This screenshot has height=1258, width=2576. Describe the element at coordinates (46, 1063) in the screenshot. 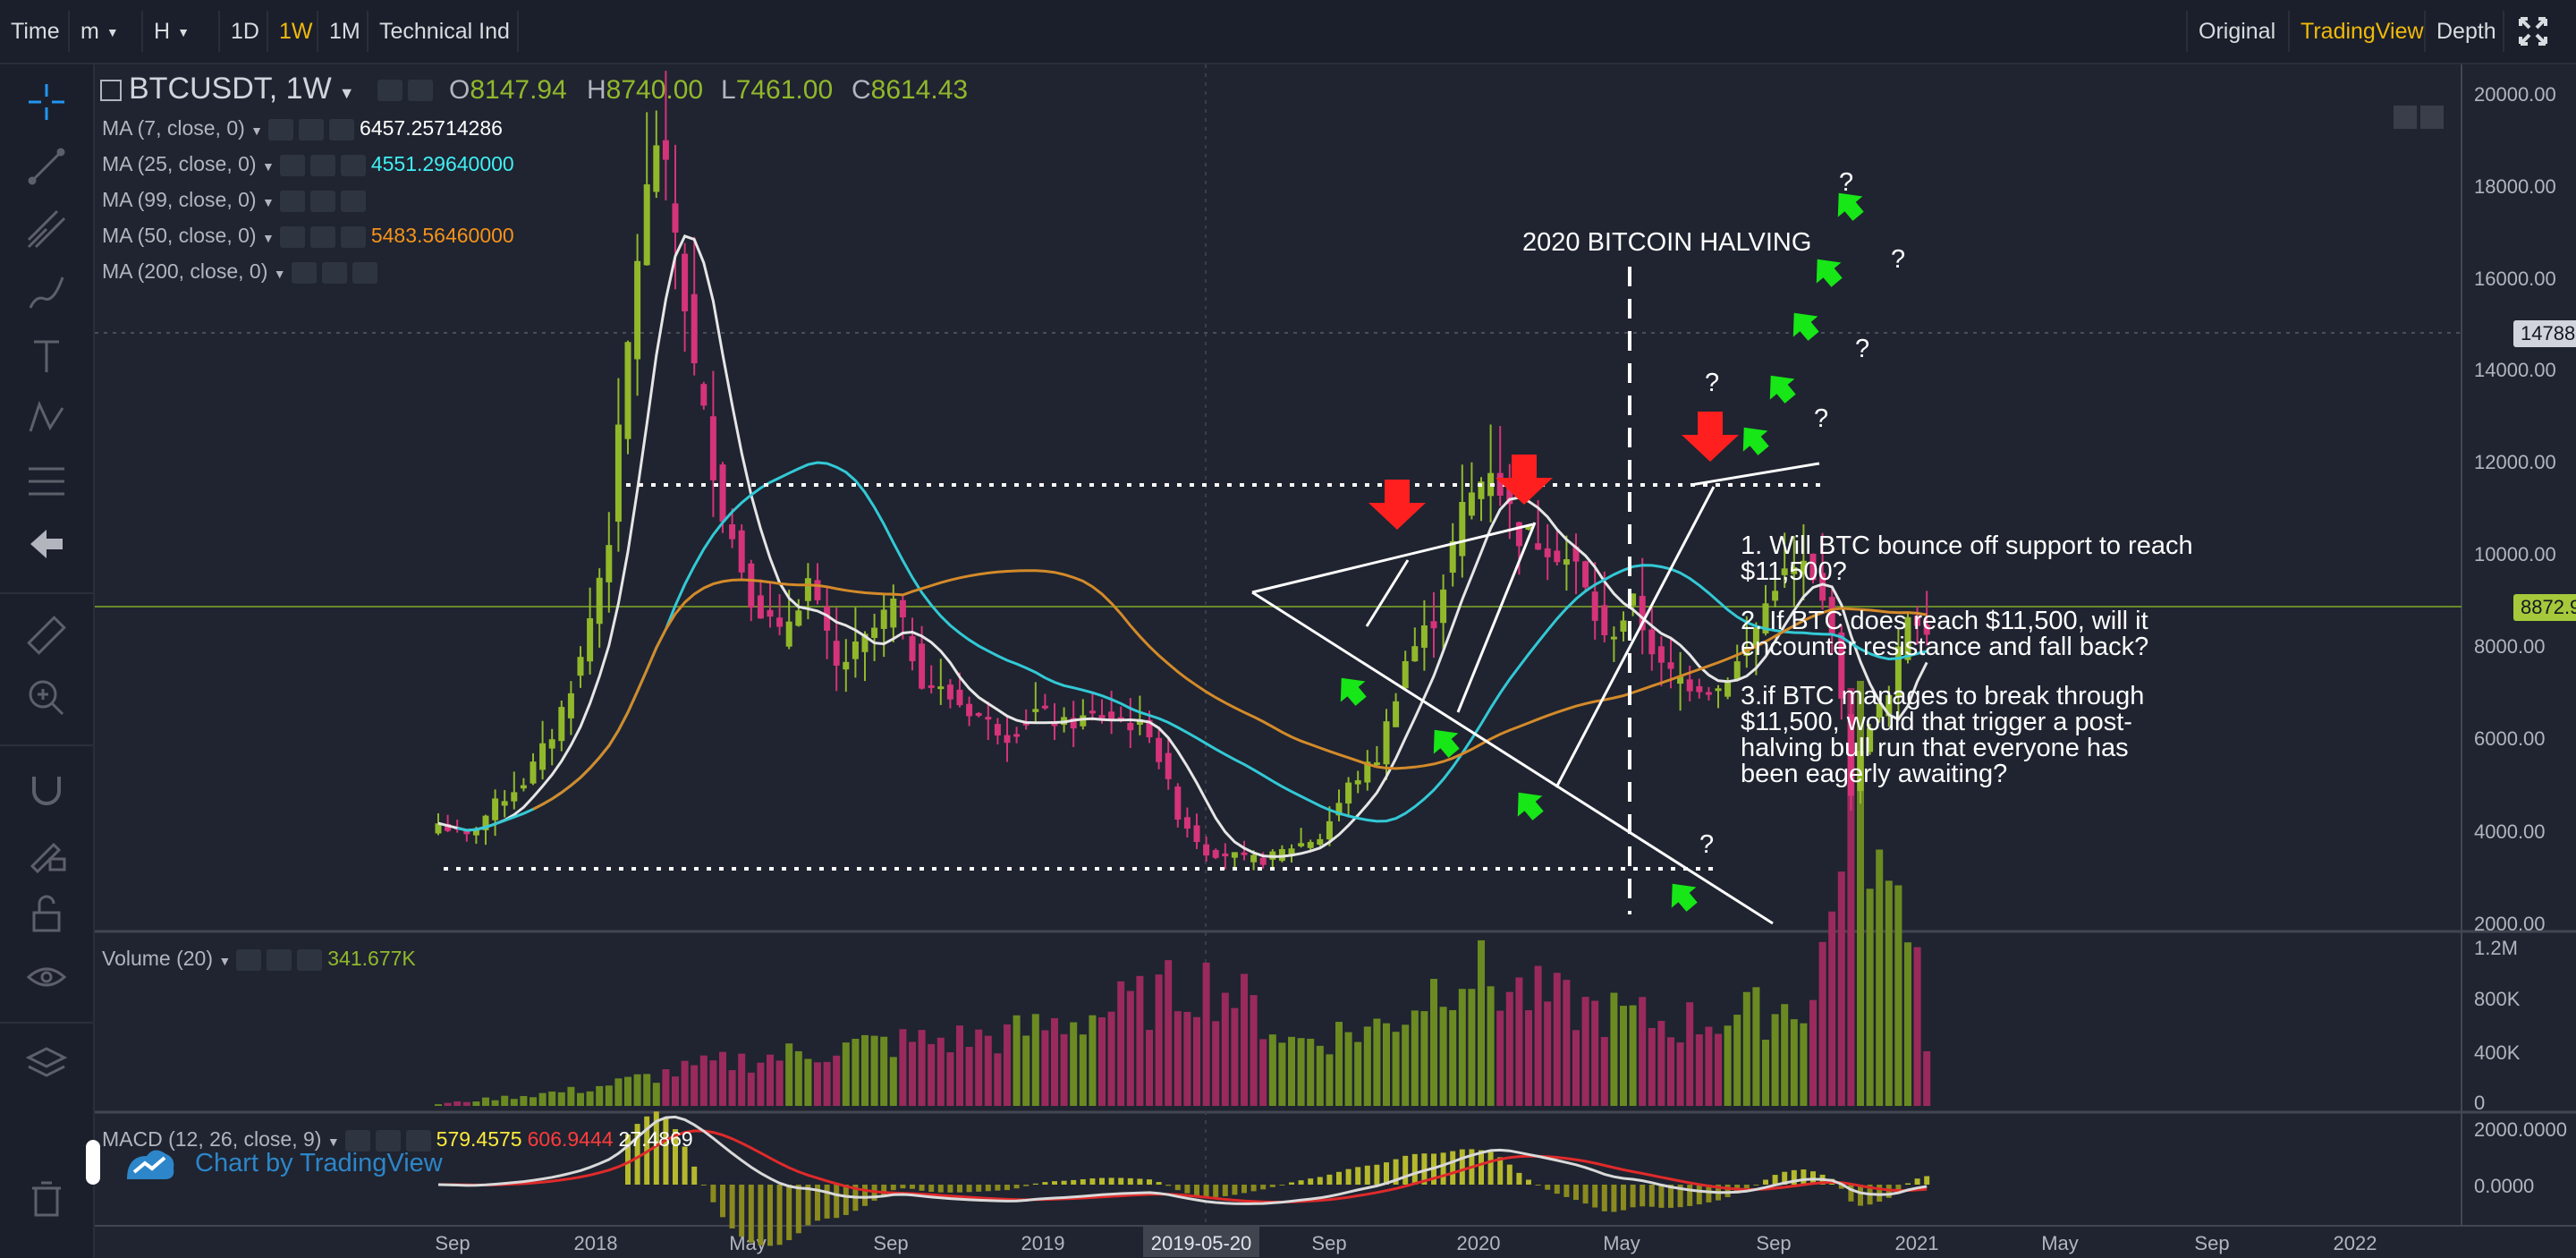

I see `layers-icon` at that location.